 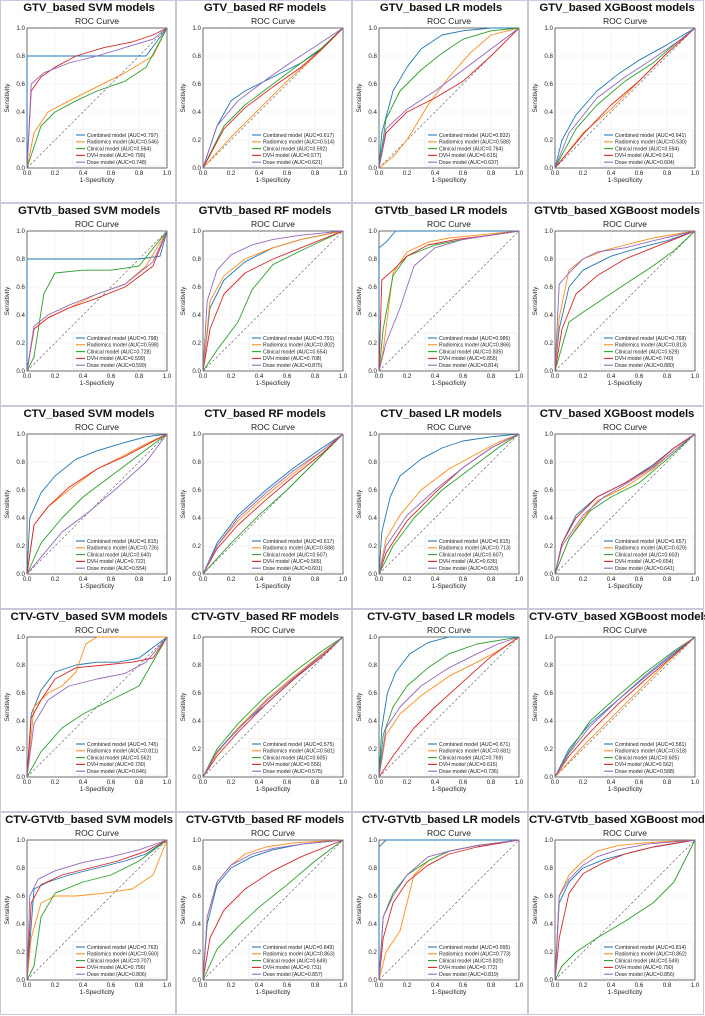 I want to click on legend-label-radiomics: Radiomics model (AUC=0.802), so click(x=299, y=346).